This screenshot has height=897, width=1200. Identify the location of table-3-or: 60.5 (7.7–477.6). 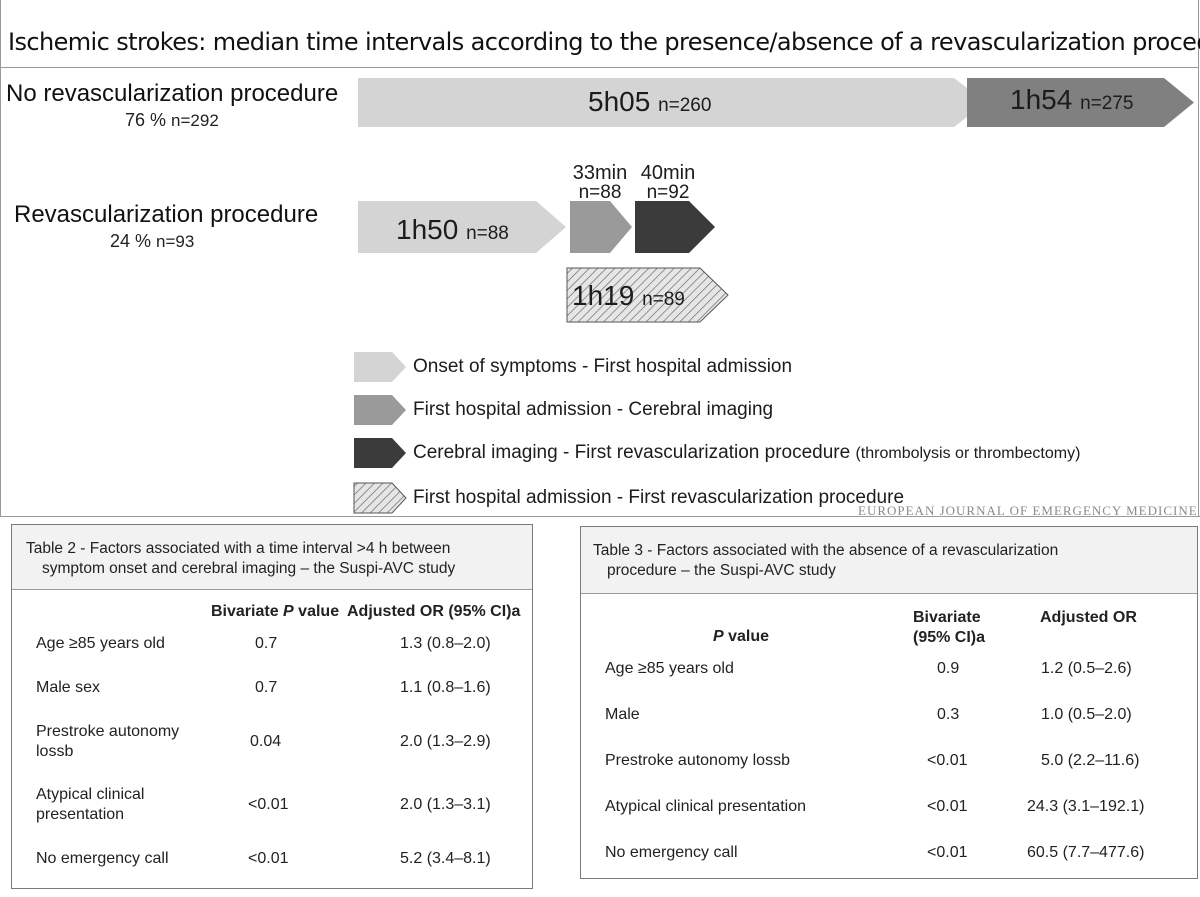
(1086, 852).